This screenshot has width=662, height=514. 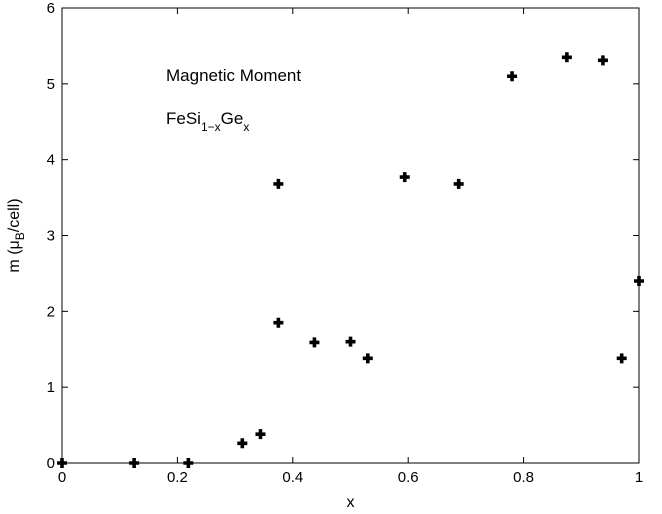 What do you see at coordinates (20, 236) in the screenshot?
I see `y-axis-label-subscript: B` at bounding box center [20, 236].